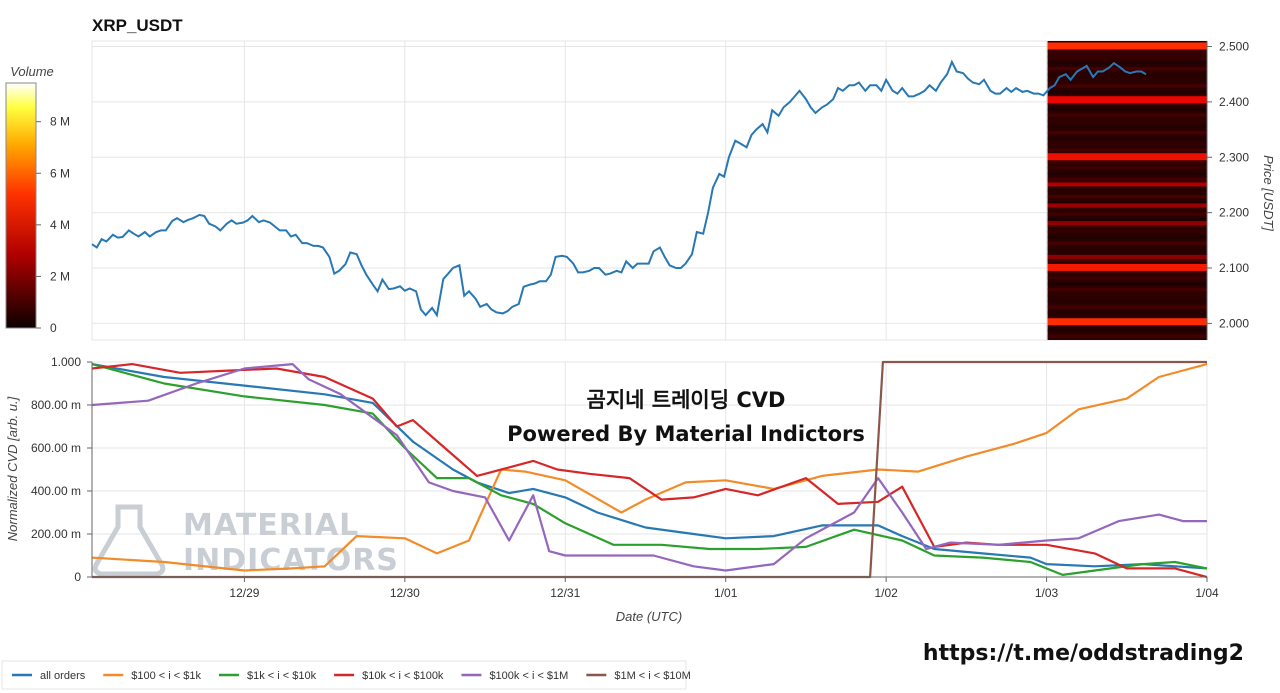 The image size is (1280, 693). I want to click on colorbar-tick-label: 4 M, so click(60, 225).